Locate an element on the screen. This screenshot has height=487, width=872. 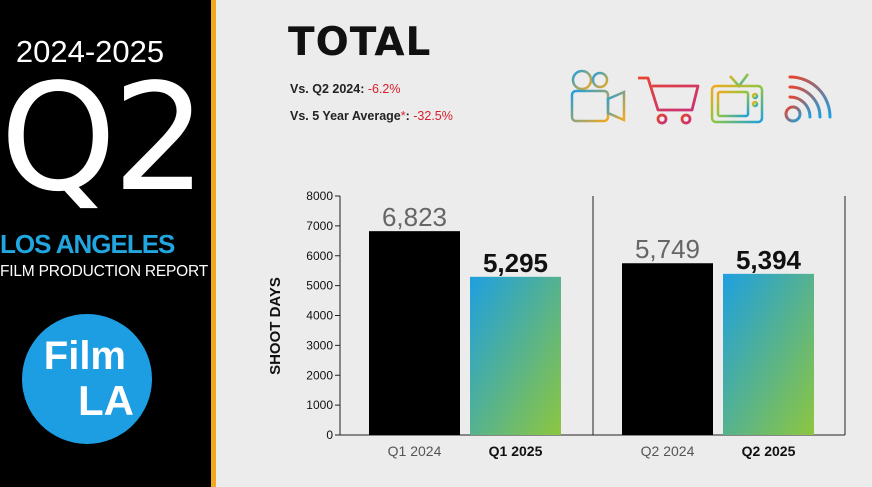
page-title: TOTAL is located at coordinates (360, 42).